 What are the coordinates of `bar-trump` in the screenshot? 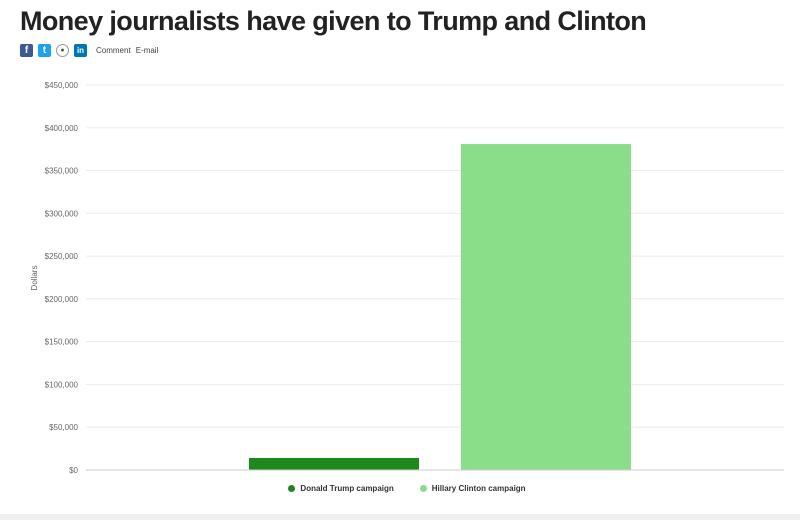 It's located at (334, 464).